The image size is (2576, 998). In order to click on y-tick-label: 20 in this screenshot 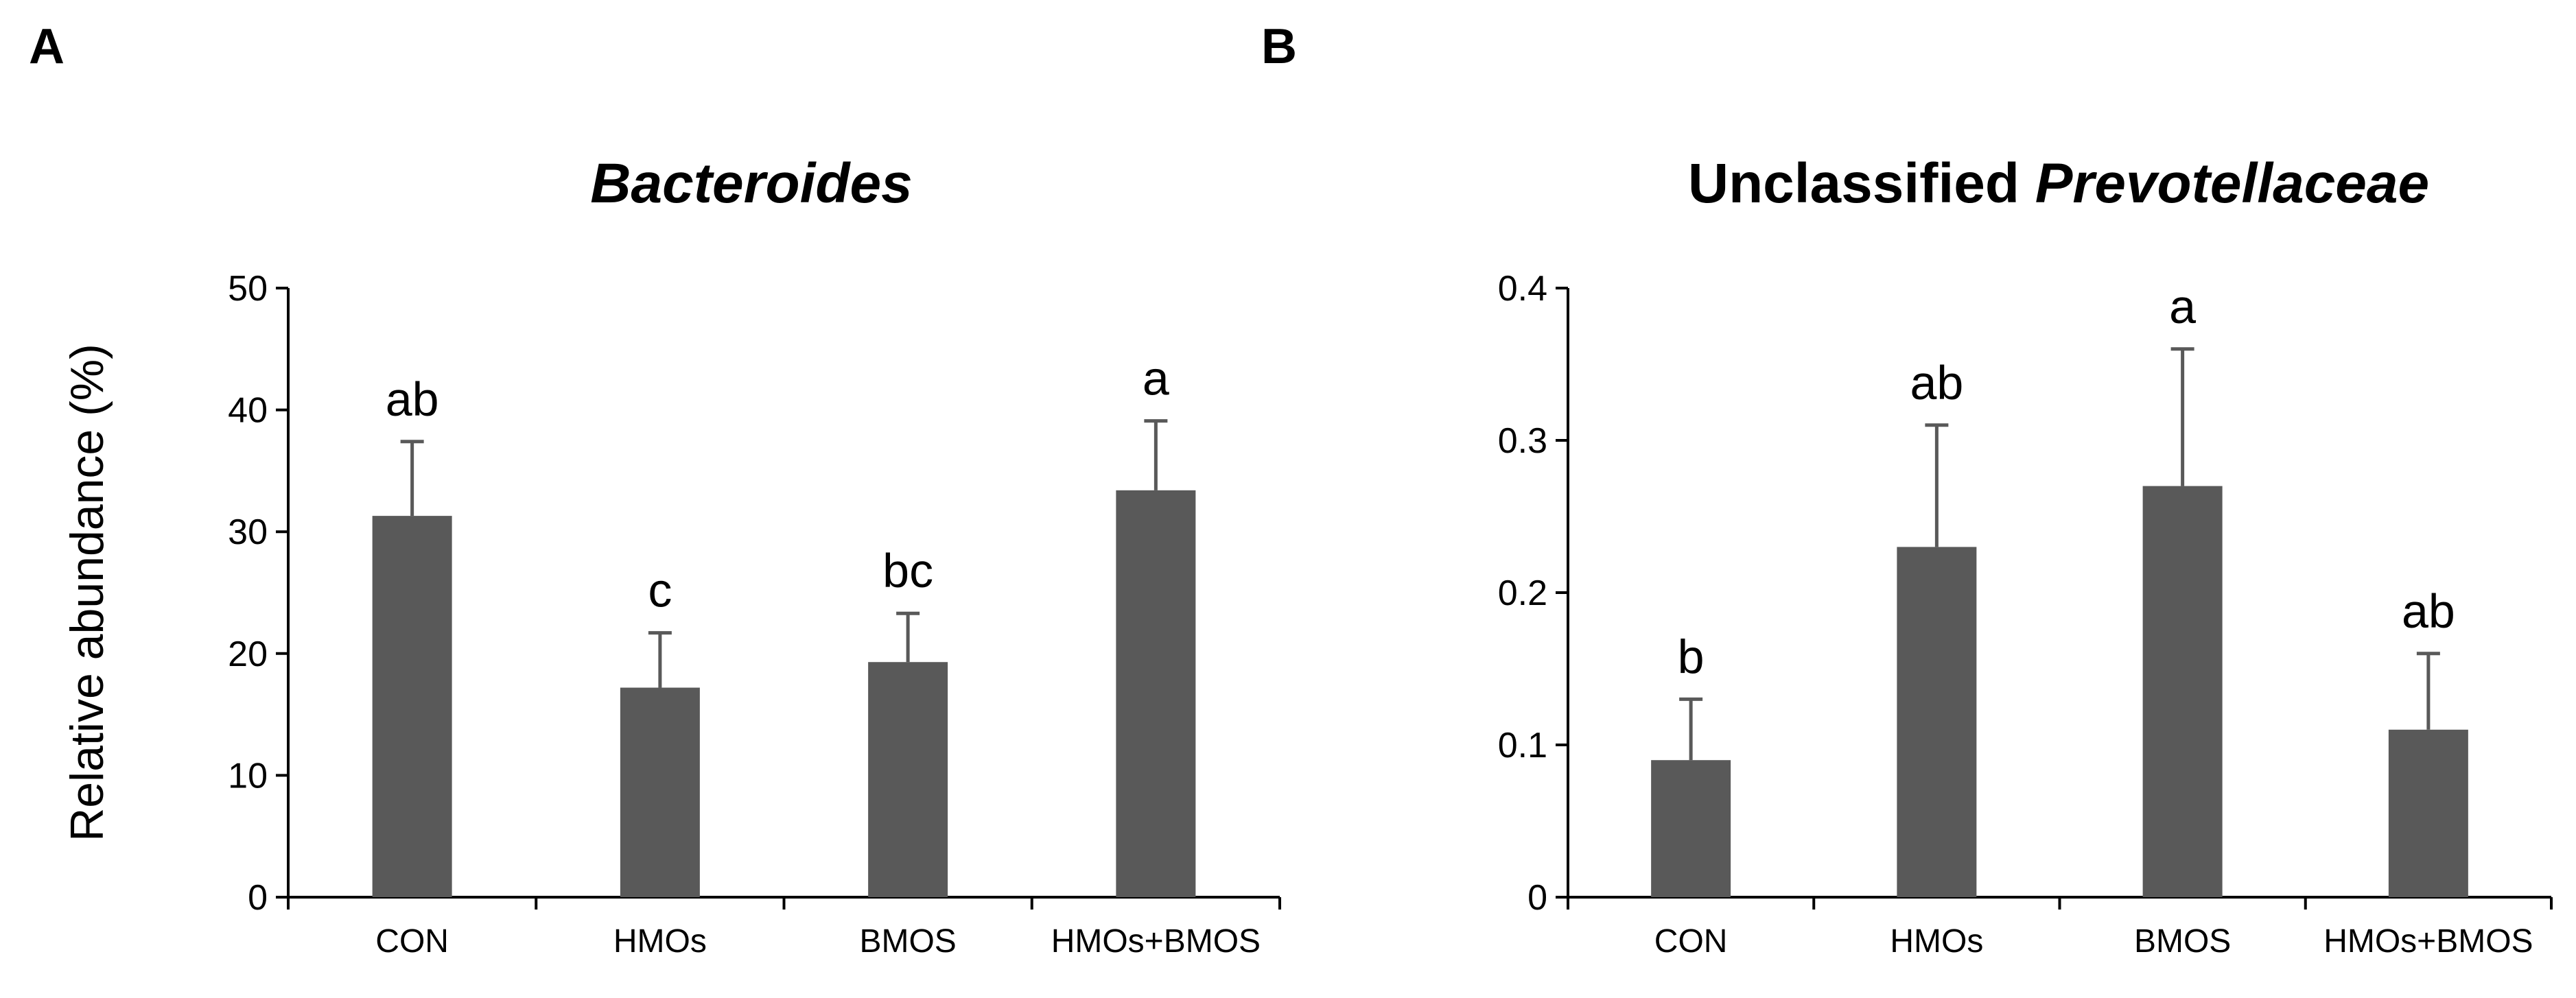, I will do `click(248, 654)`.